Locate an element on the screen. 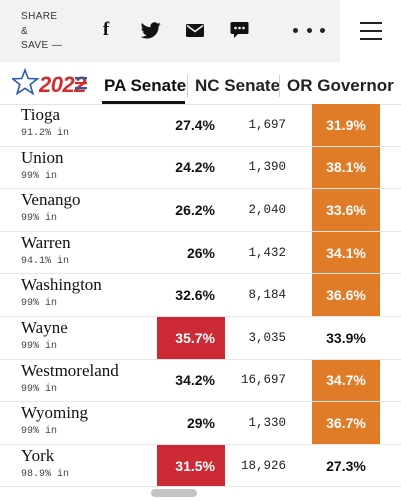 This screenshot has width=401, height=500. county-name: York is located at coordinates (38, 455).